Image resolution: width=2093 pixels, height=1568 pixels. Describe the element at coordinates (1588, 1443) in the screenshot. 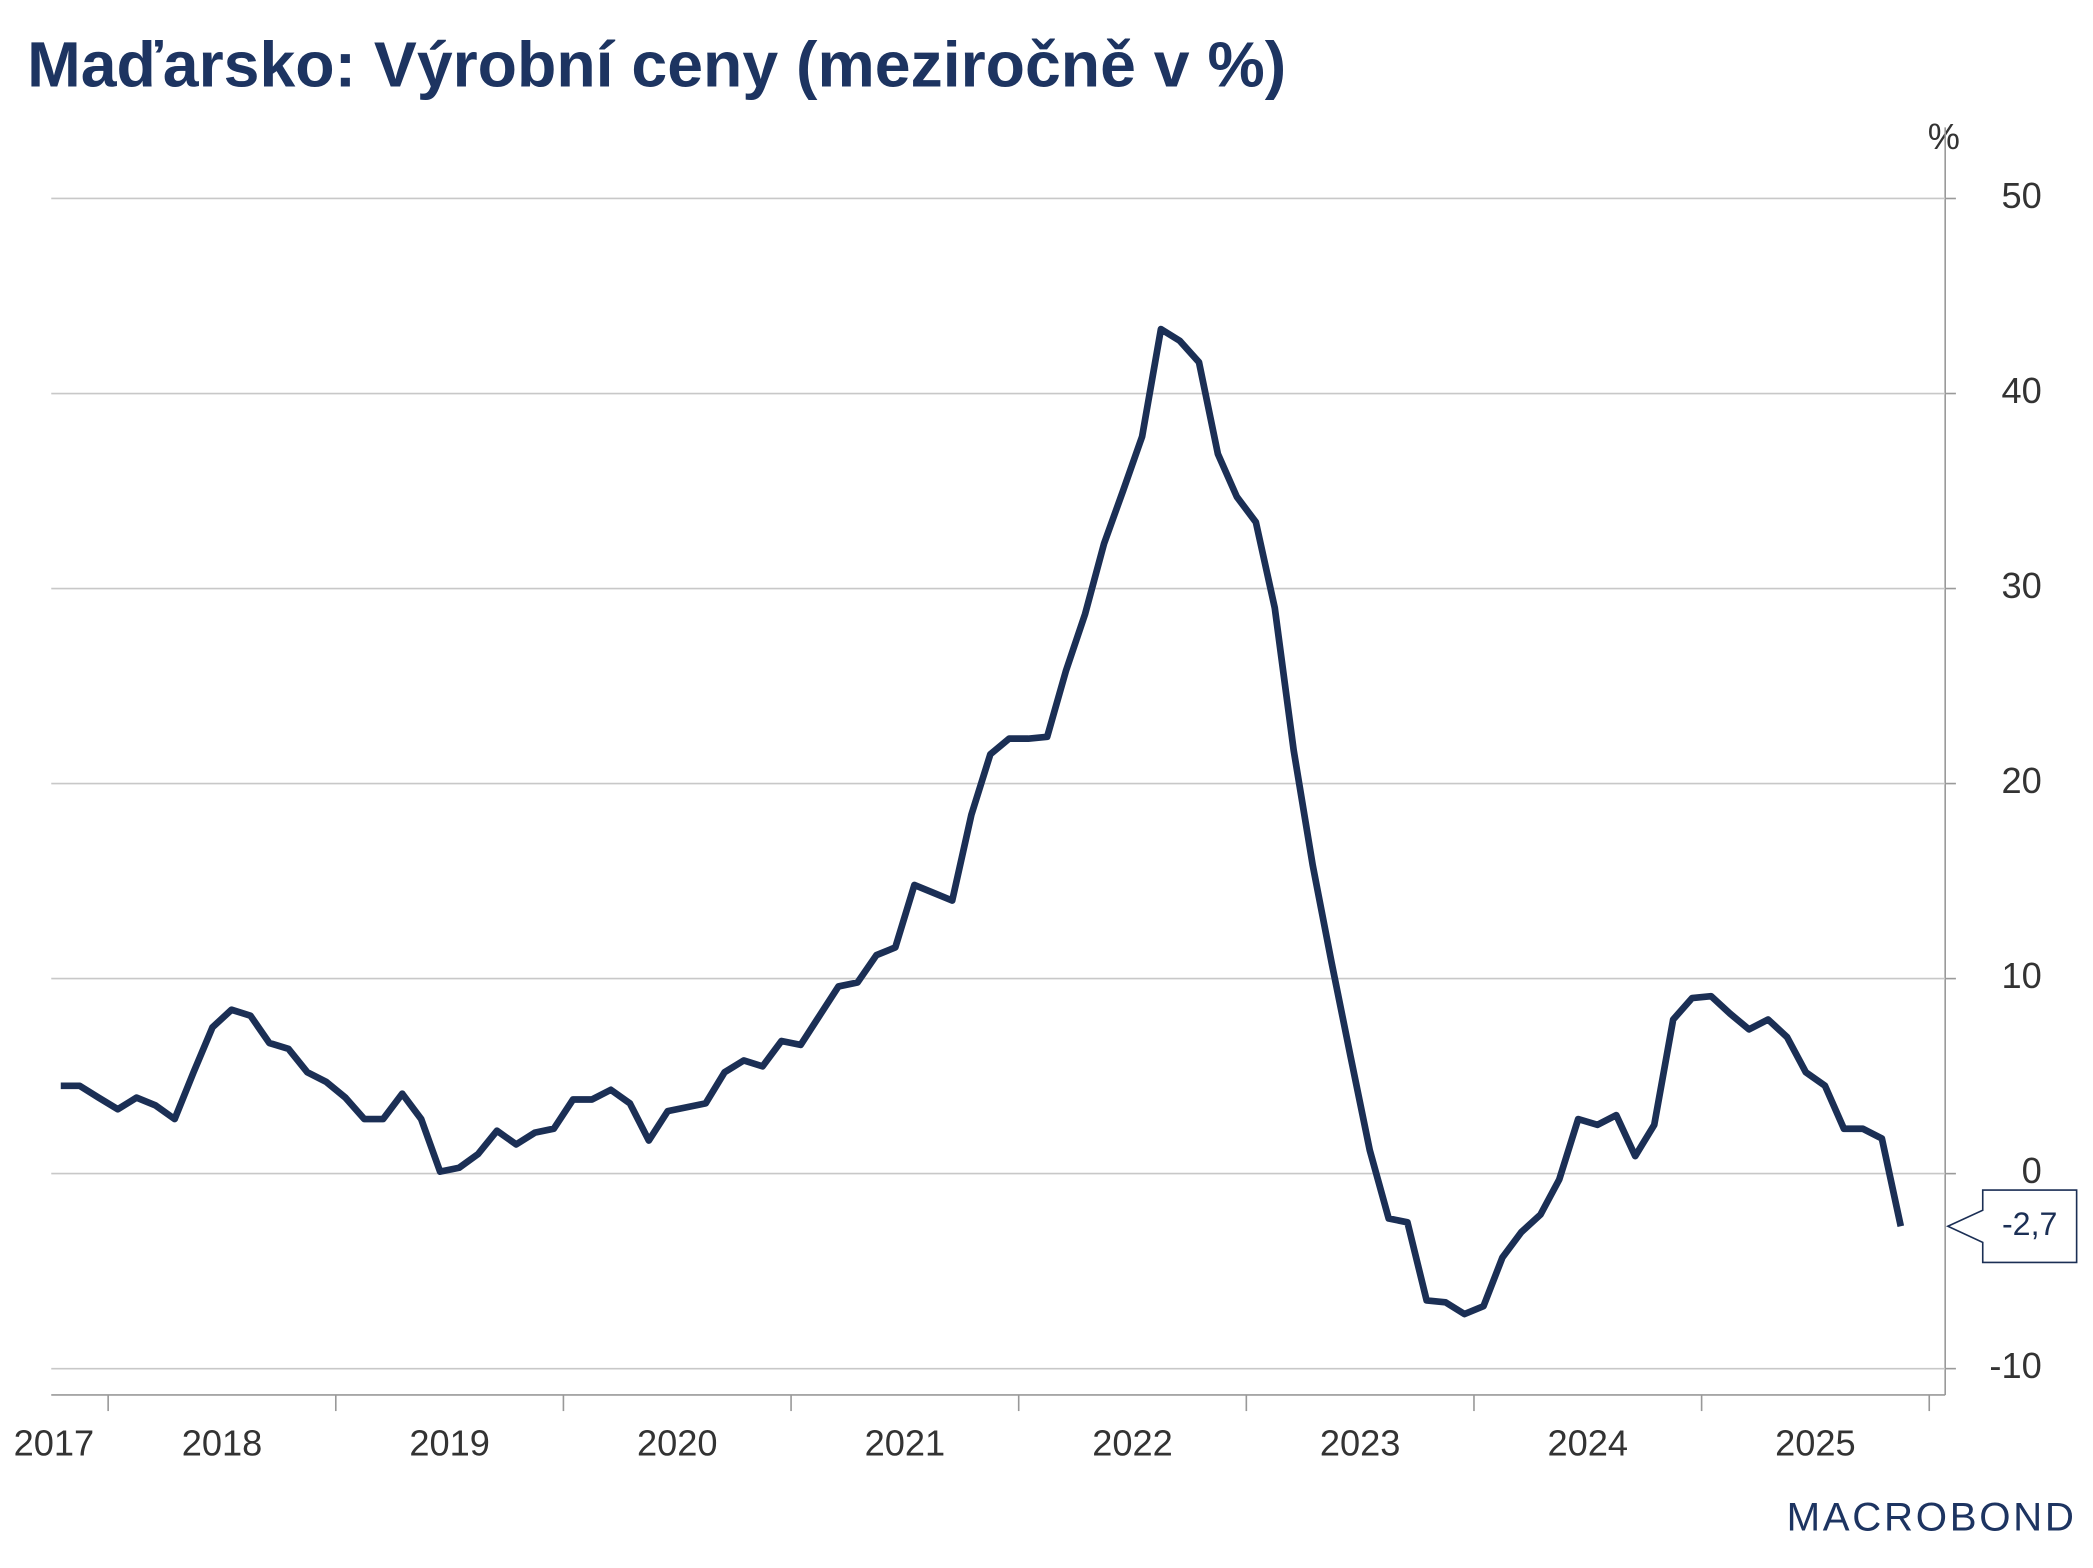

I see `x-tick-label: 2024` at that location.